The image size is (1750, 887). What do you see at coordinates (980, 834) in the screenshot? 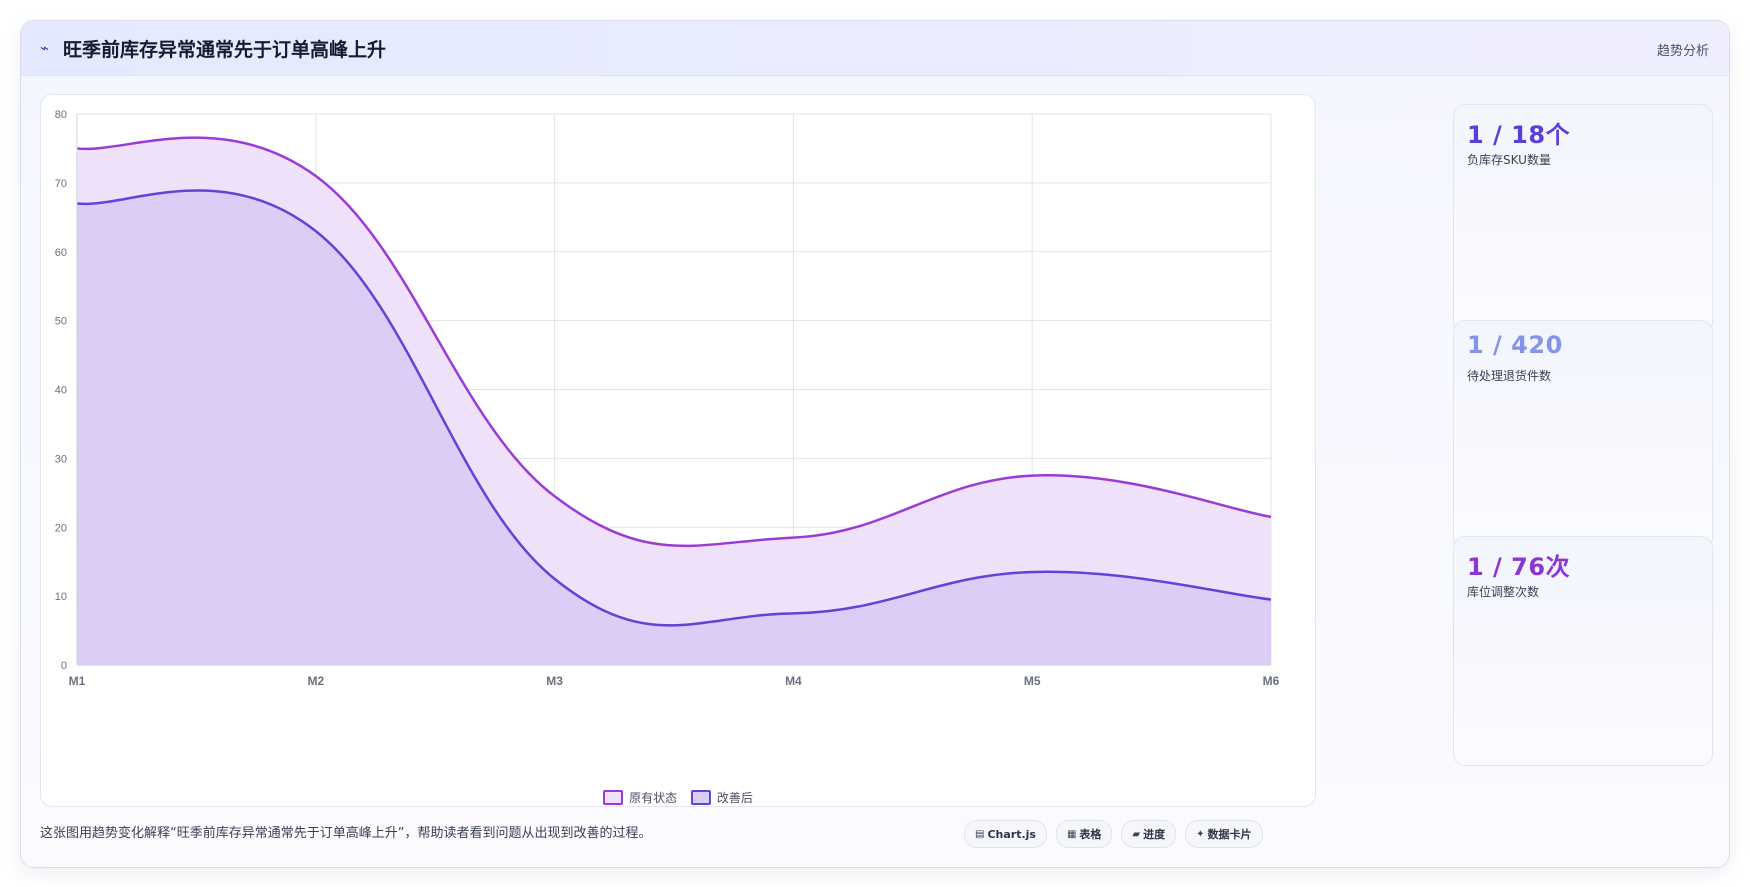
I see `chart-icon: ▤` at bounding box center [980, 834].